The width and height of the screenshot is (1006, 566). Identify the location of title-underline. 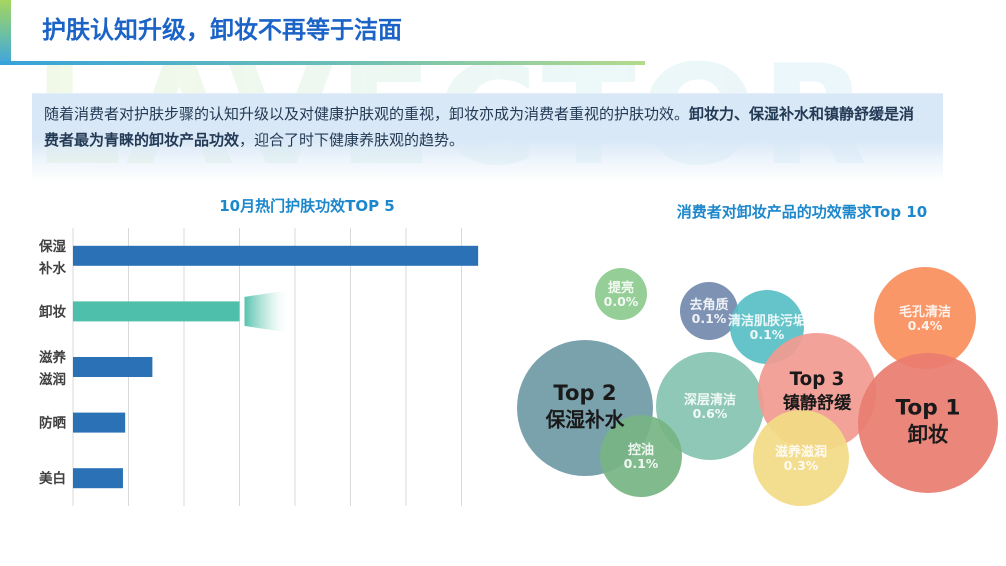
(322, 63).